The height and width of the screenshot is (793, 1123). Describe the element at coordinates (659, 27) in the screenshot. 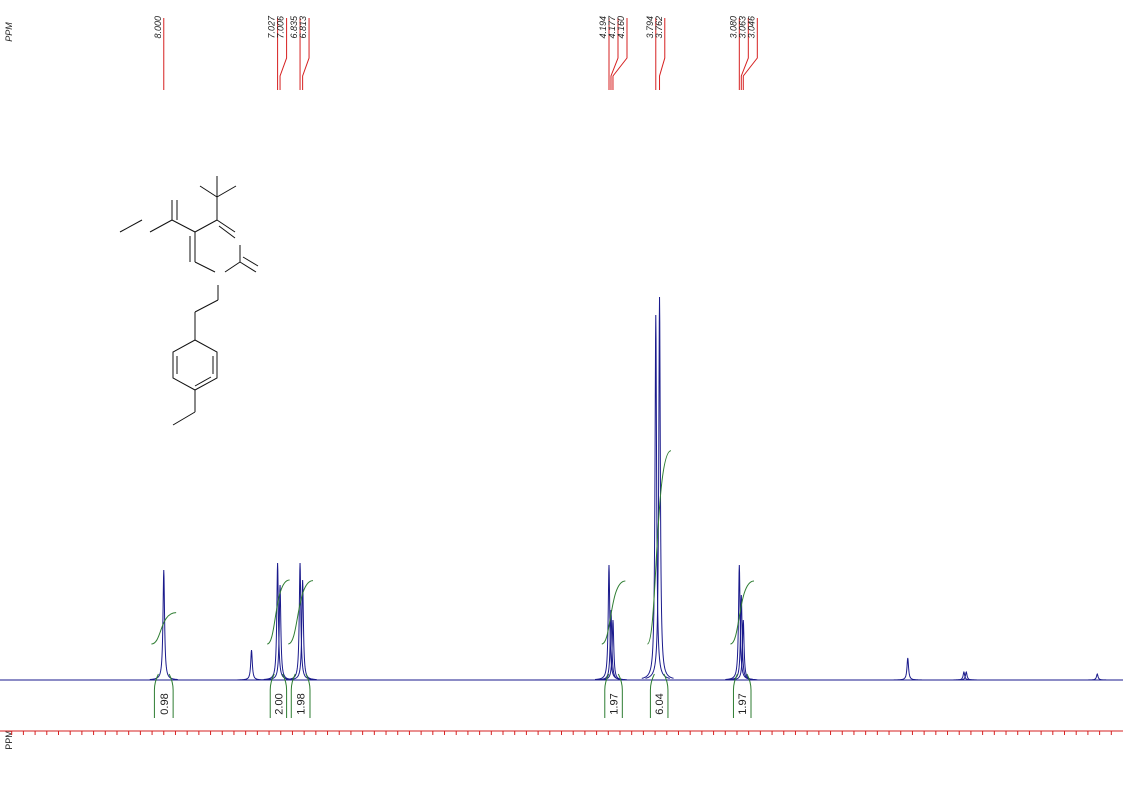

I see `peak-label: 3.762` at that location.